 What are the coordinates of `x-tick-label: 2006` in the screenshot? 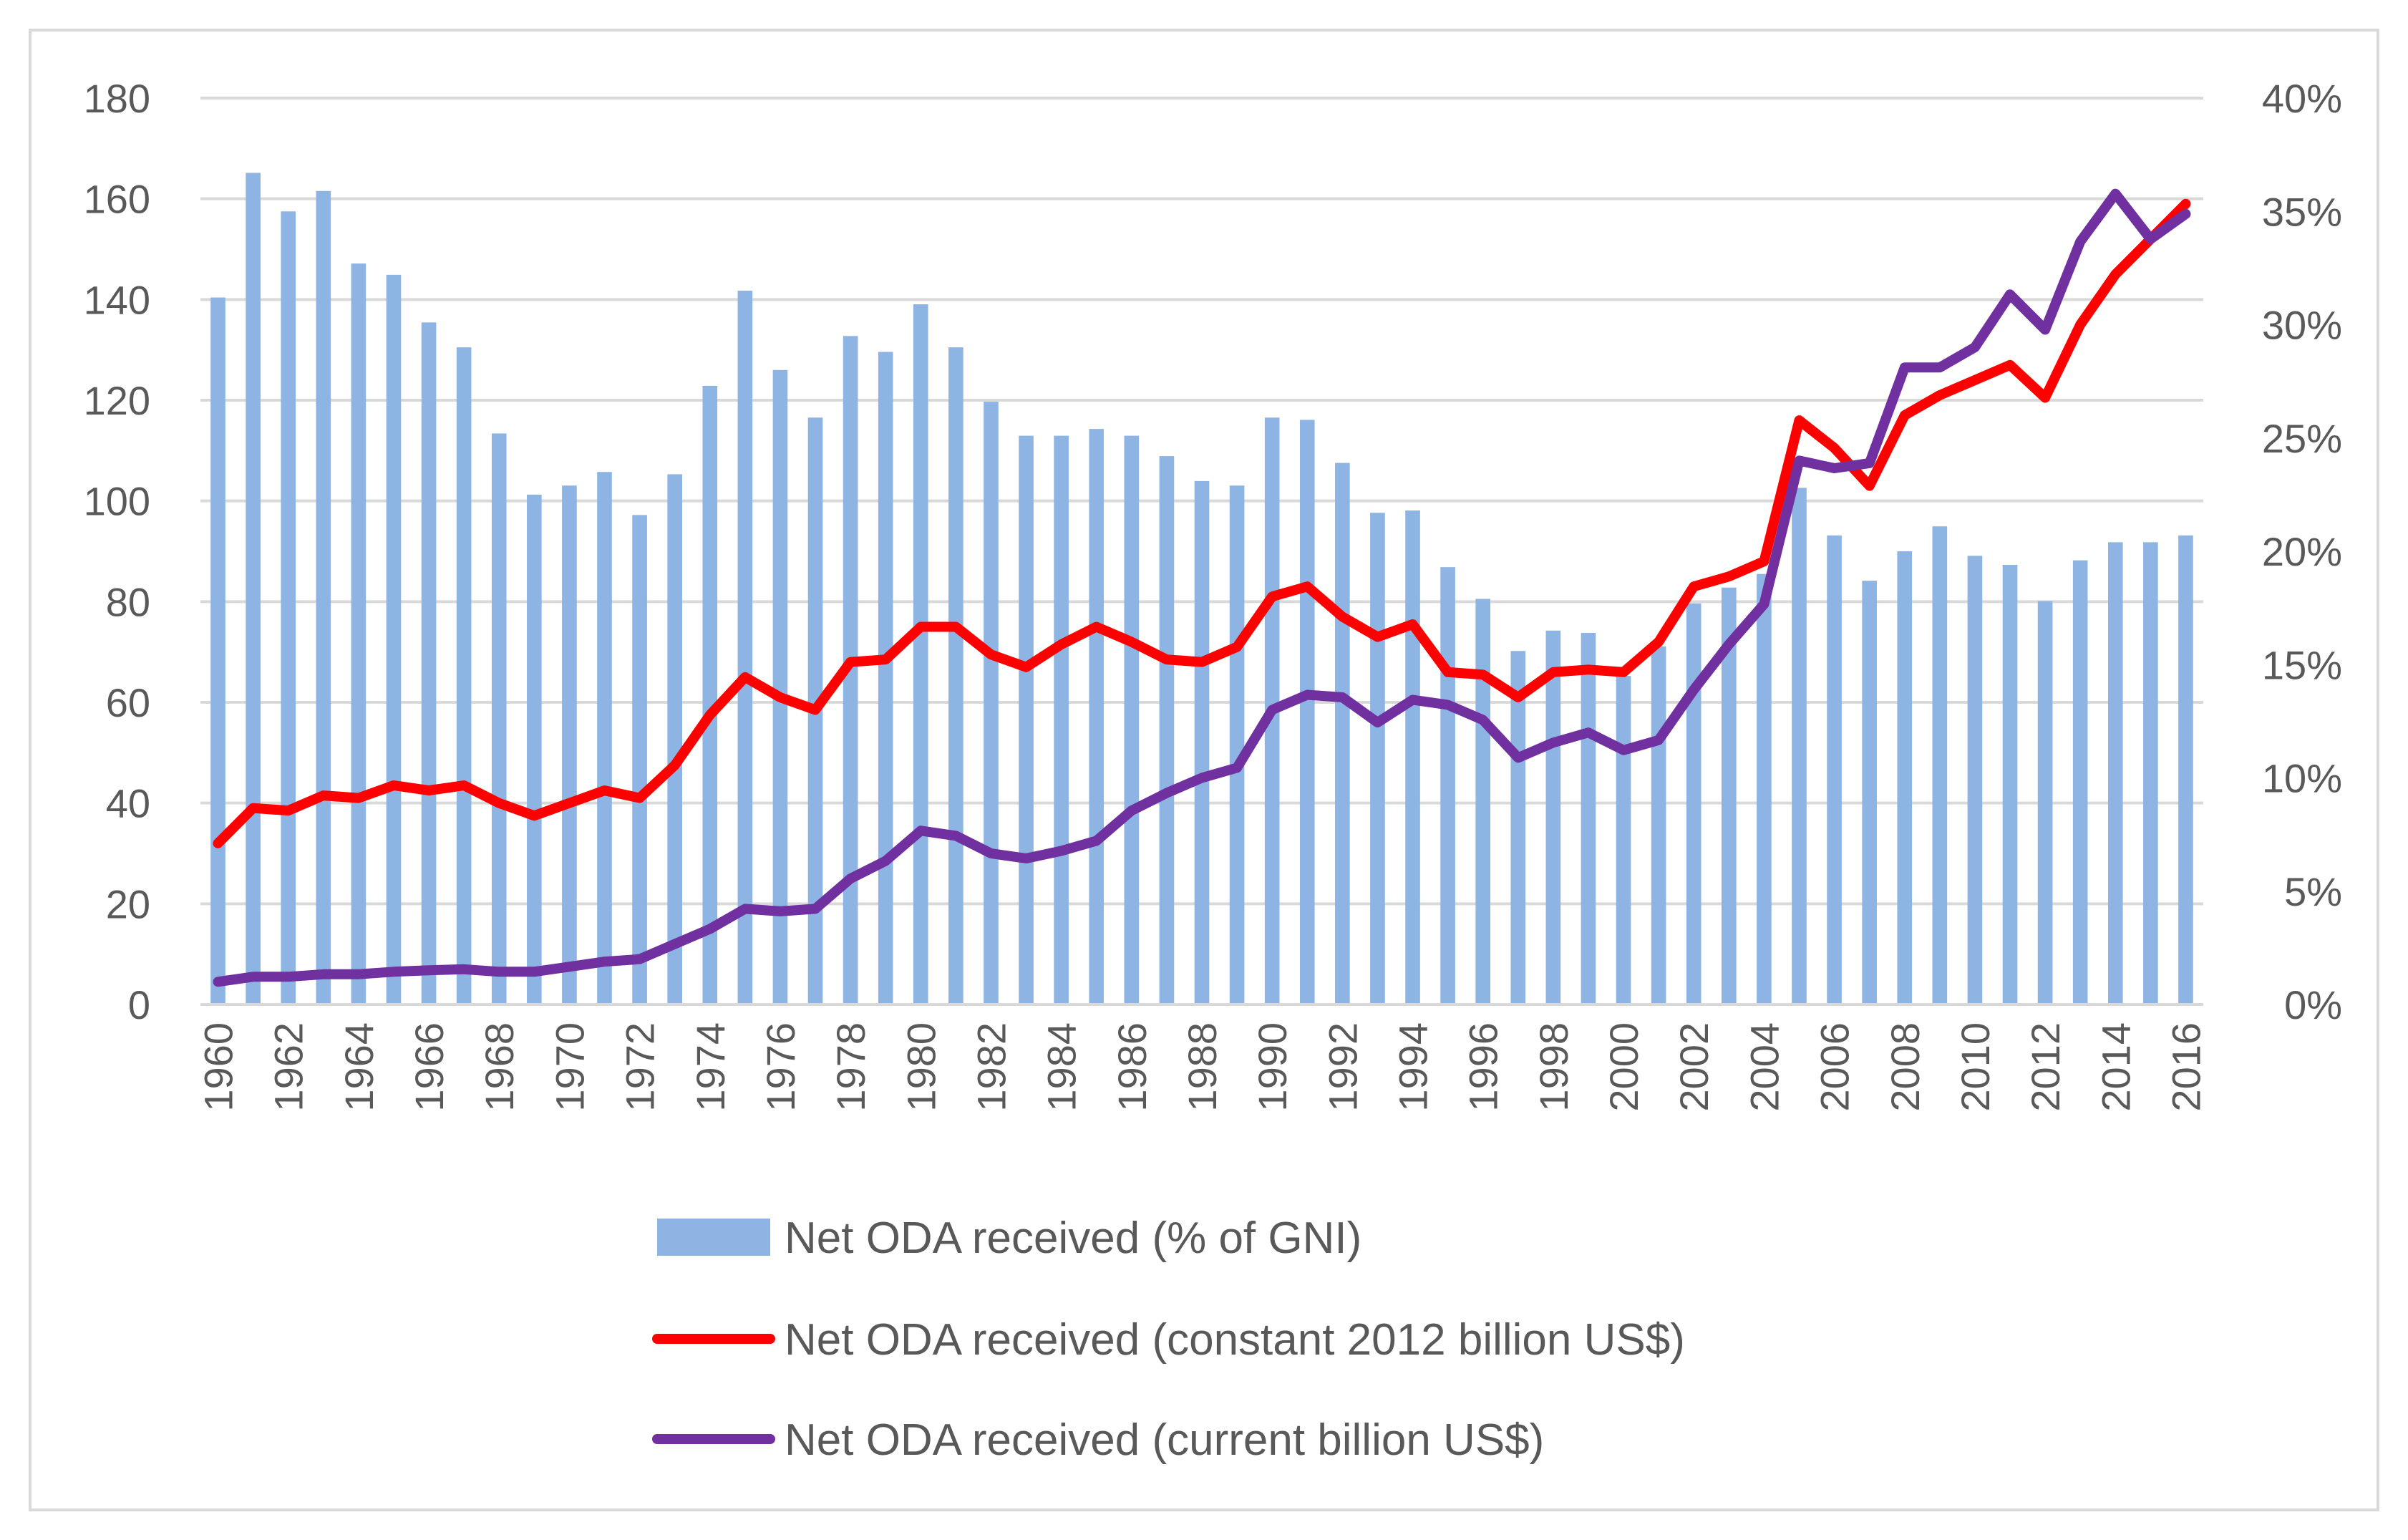 It's located at (1835, 1067).